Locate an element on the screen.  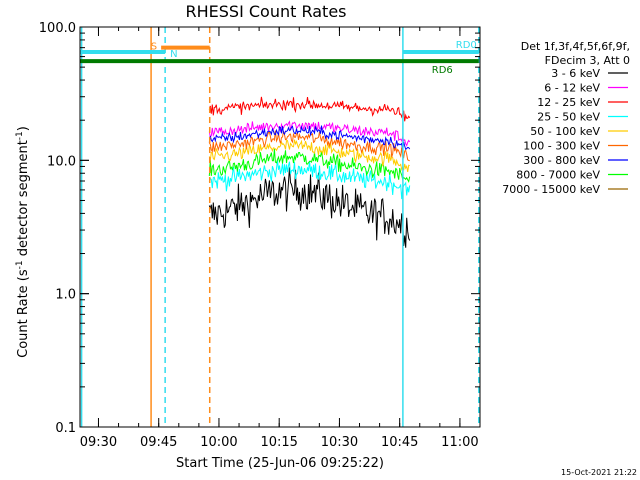
y-axis-label-sup-1: -1 is located at coordinates (20, 264).